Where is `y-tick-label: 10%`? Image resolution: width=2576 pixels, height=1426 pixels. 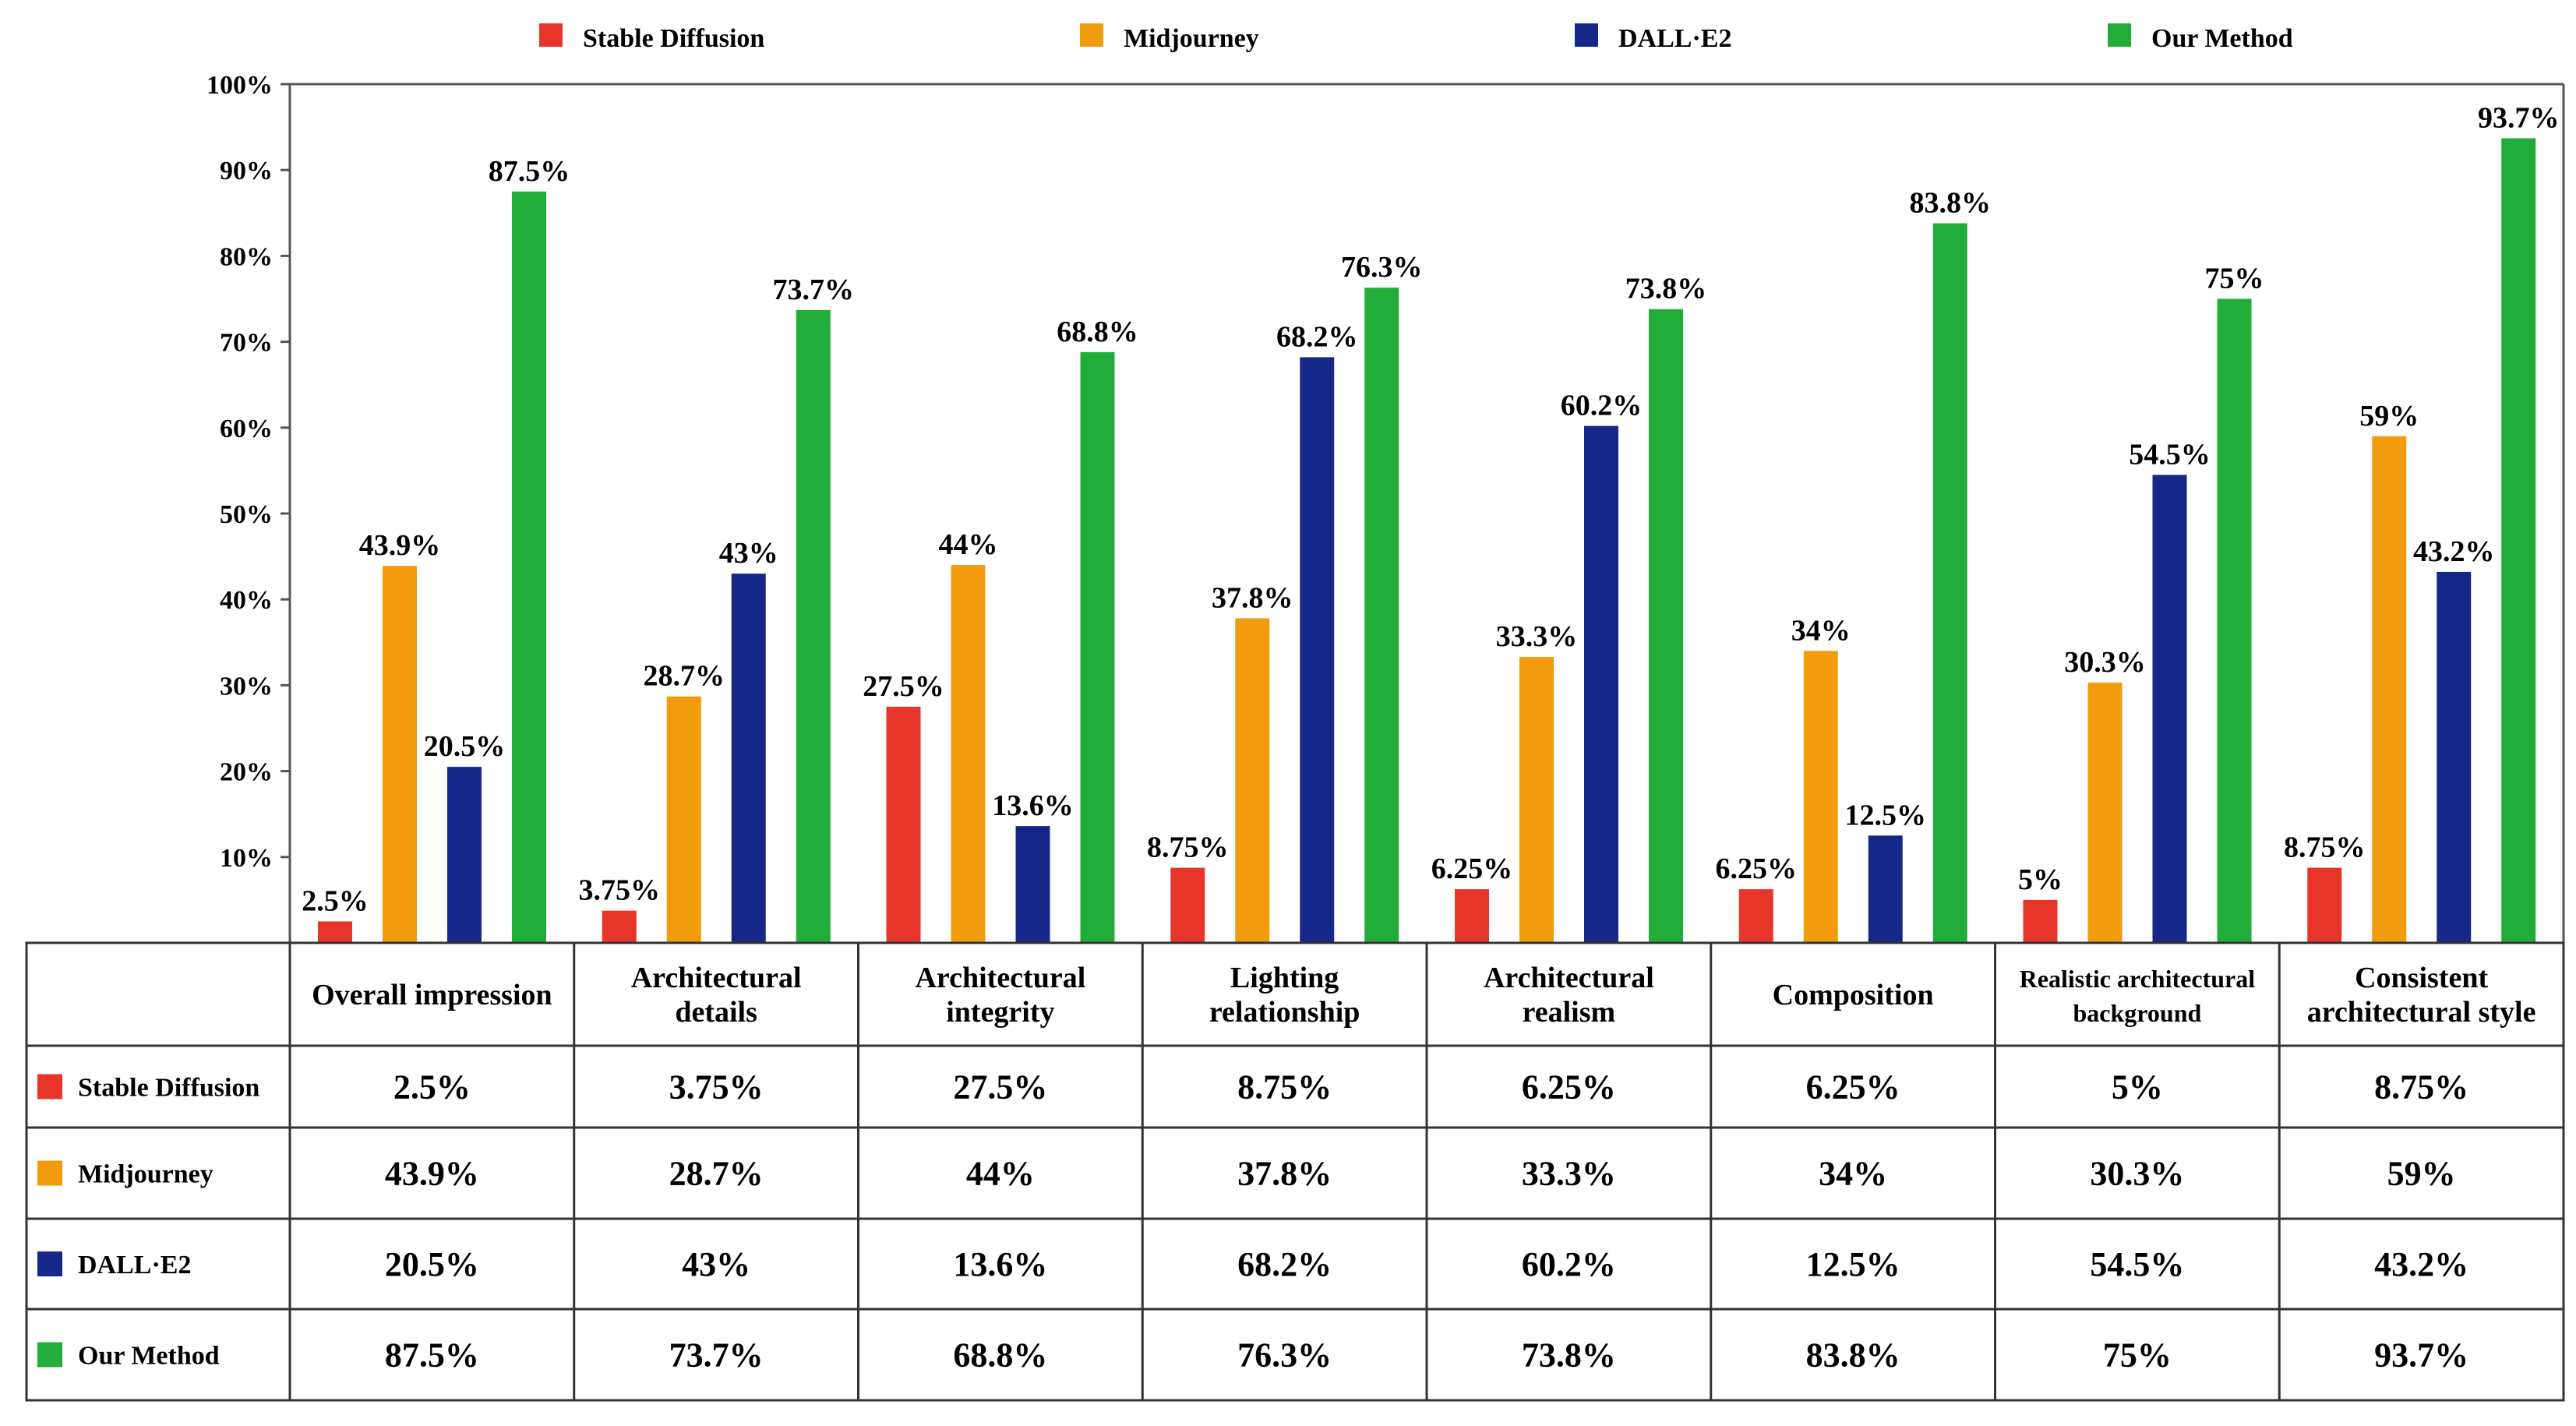 y-tick-label: 10% is located at coordinates (246, 858).